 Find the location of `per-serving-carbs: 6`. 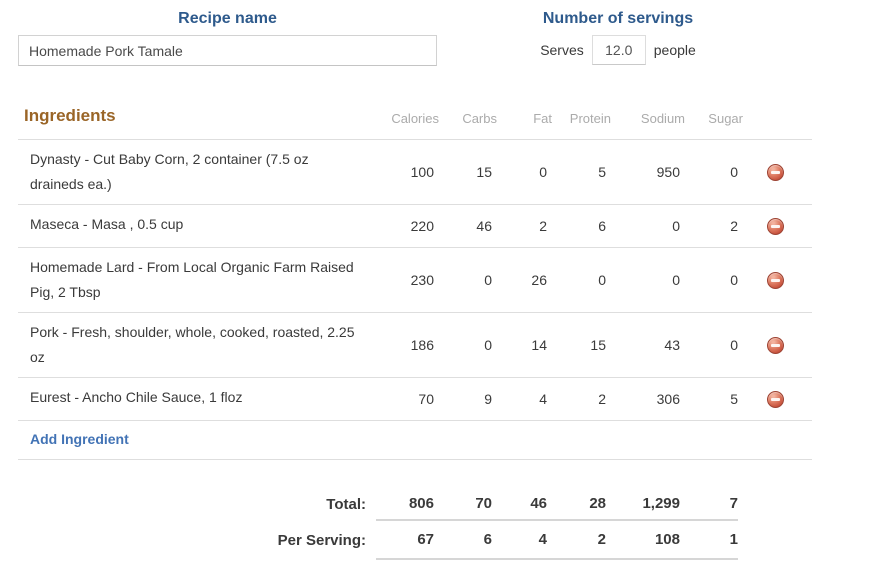

per-serving-carbs: 6 is located at coordinates (463, 540).